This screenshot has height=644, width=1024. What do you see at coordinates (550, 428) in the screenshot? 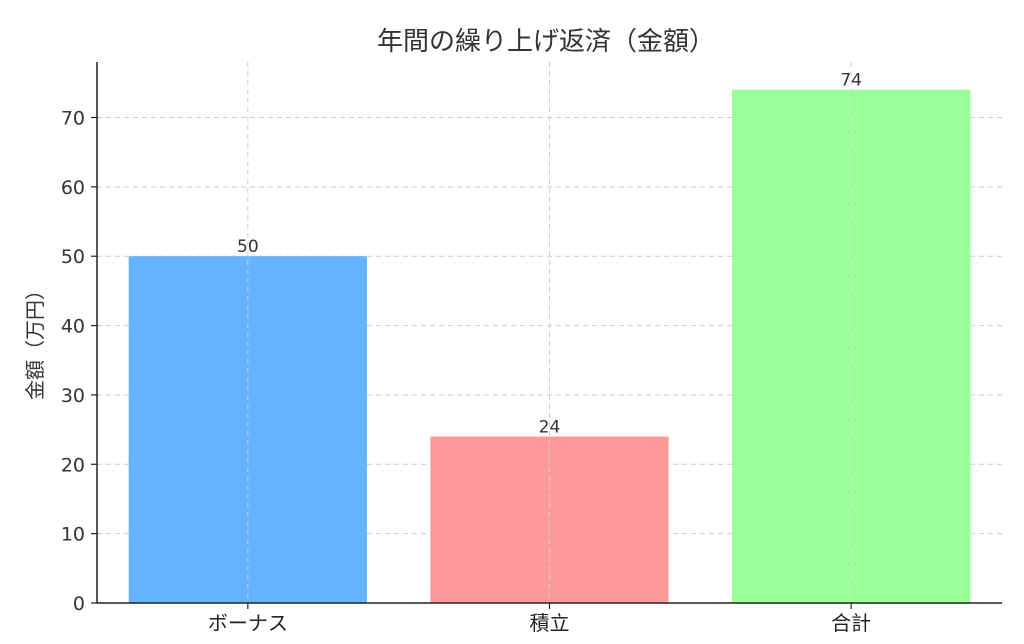
I see `bar-value-label: 24` at bounding box center [550, 428].